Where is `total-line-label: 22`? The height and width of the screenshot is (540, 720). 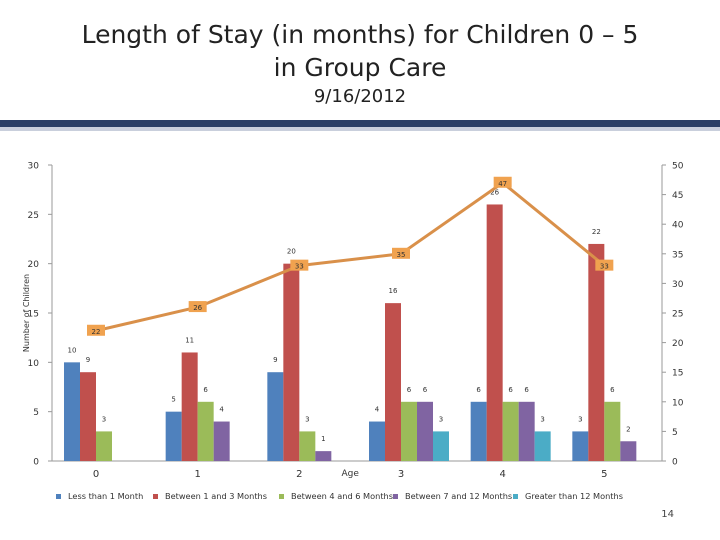 total-line-label: 22 is located at coordinates (96, 332).